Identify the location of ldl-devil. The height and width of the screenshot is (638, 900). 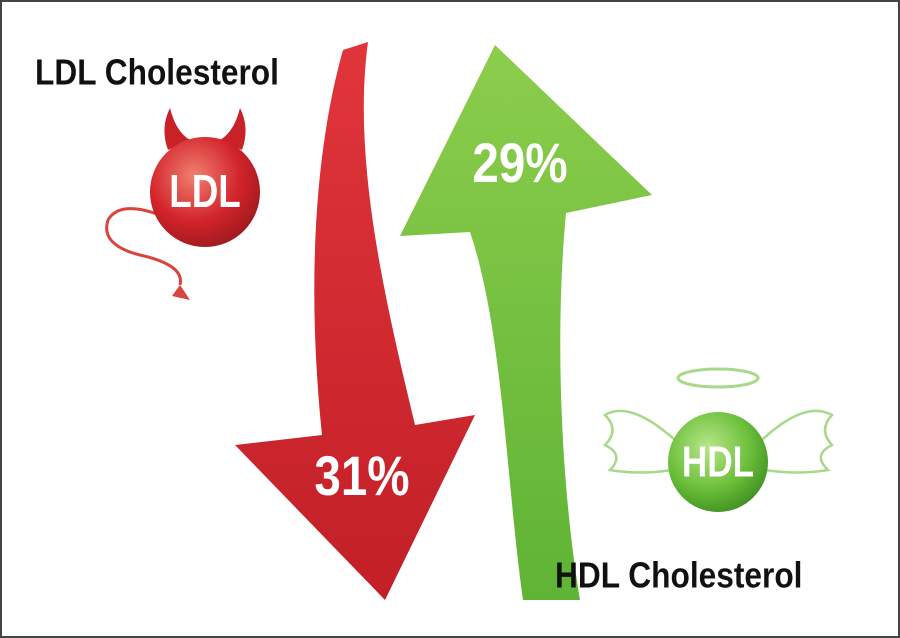
(182, 204).